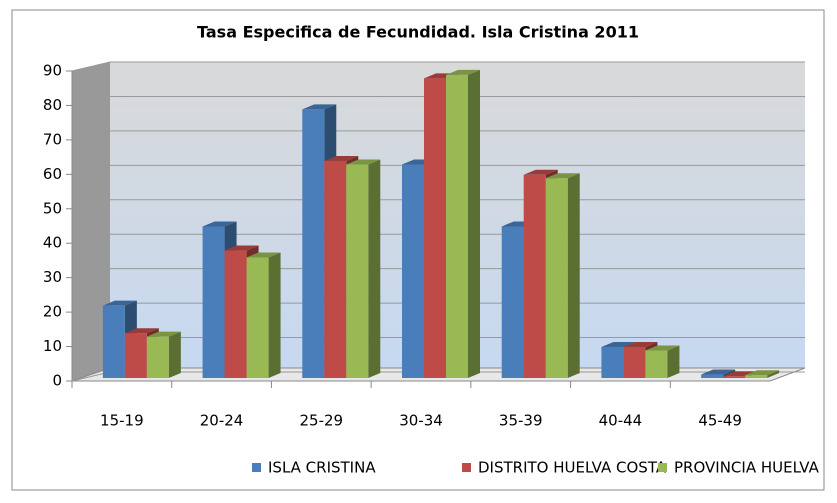 This screenshot has width=837, height=503. Describe the element at coordinates (421, 421) in the screenshot. I see `x-tick-label: 30-34` at that location.